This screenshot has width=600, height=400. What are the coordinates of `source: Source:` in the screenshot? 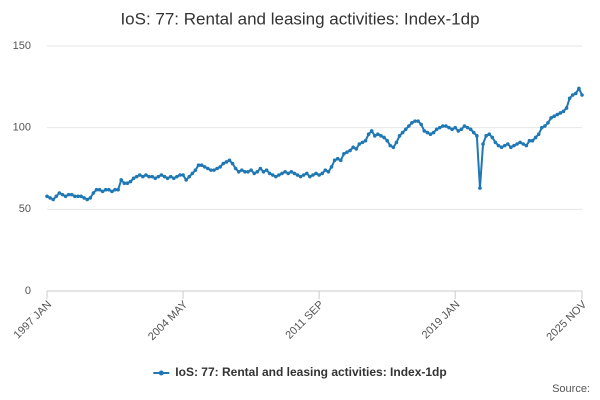 It's located at (571, 389).